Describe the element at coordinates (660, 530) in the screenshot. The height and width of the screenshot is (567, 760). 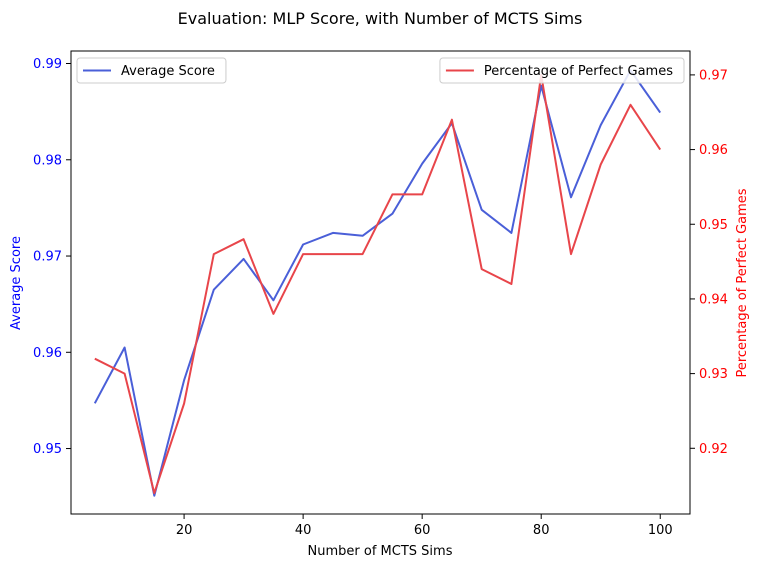
I see `x-tick-label: 100` at that location.